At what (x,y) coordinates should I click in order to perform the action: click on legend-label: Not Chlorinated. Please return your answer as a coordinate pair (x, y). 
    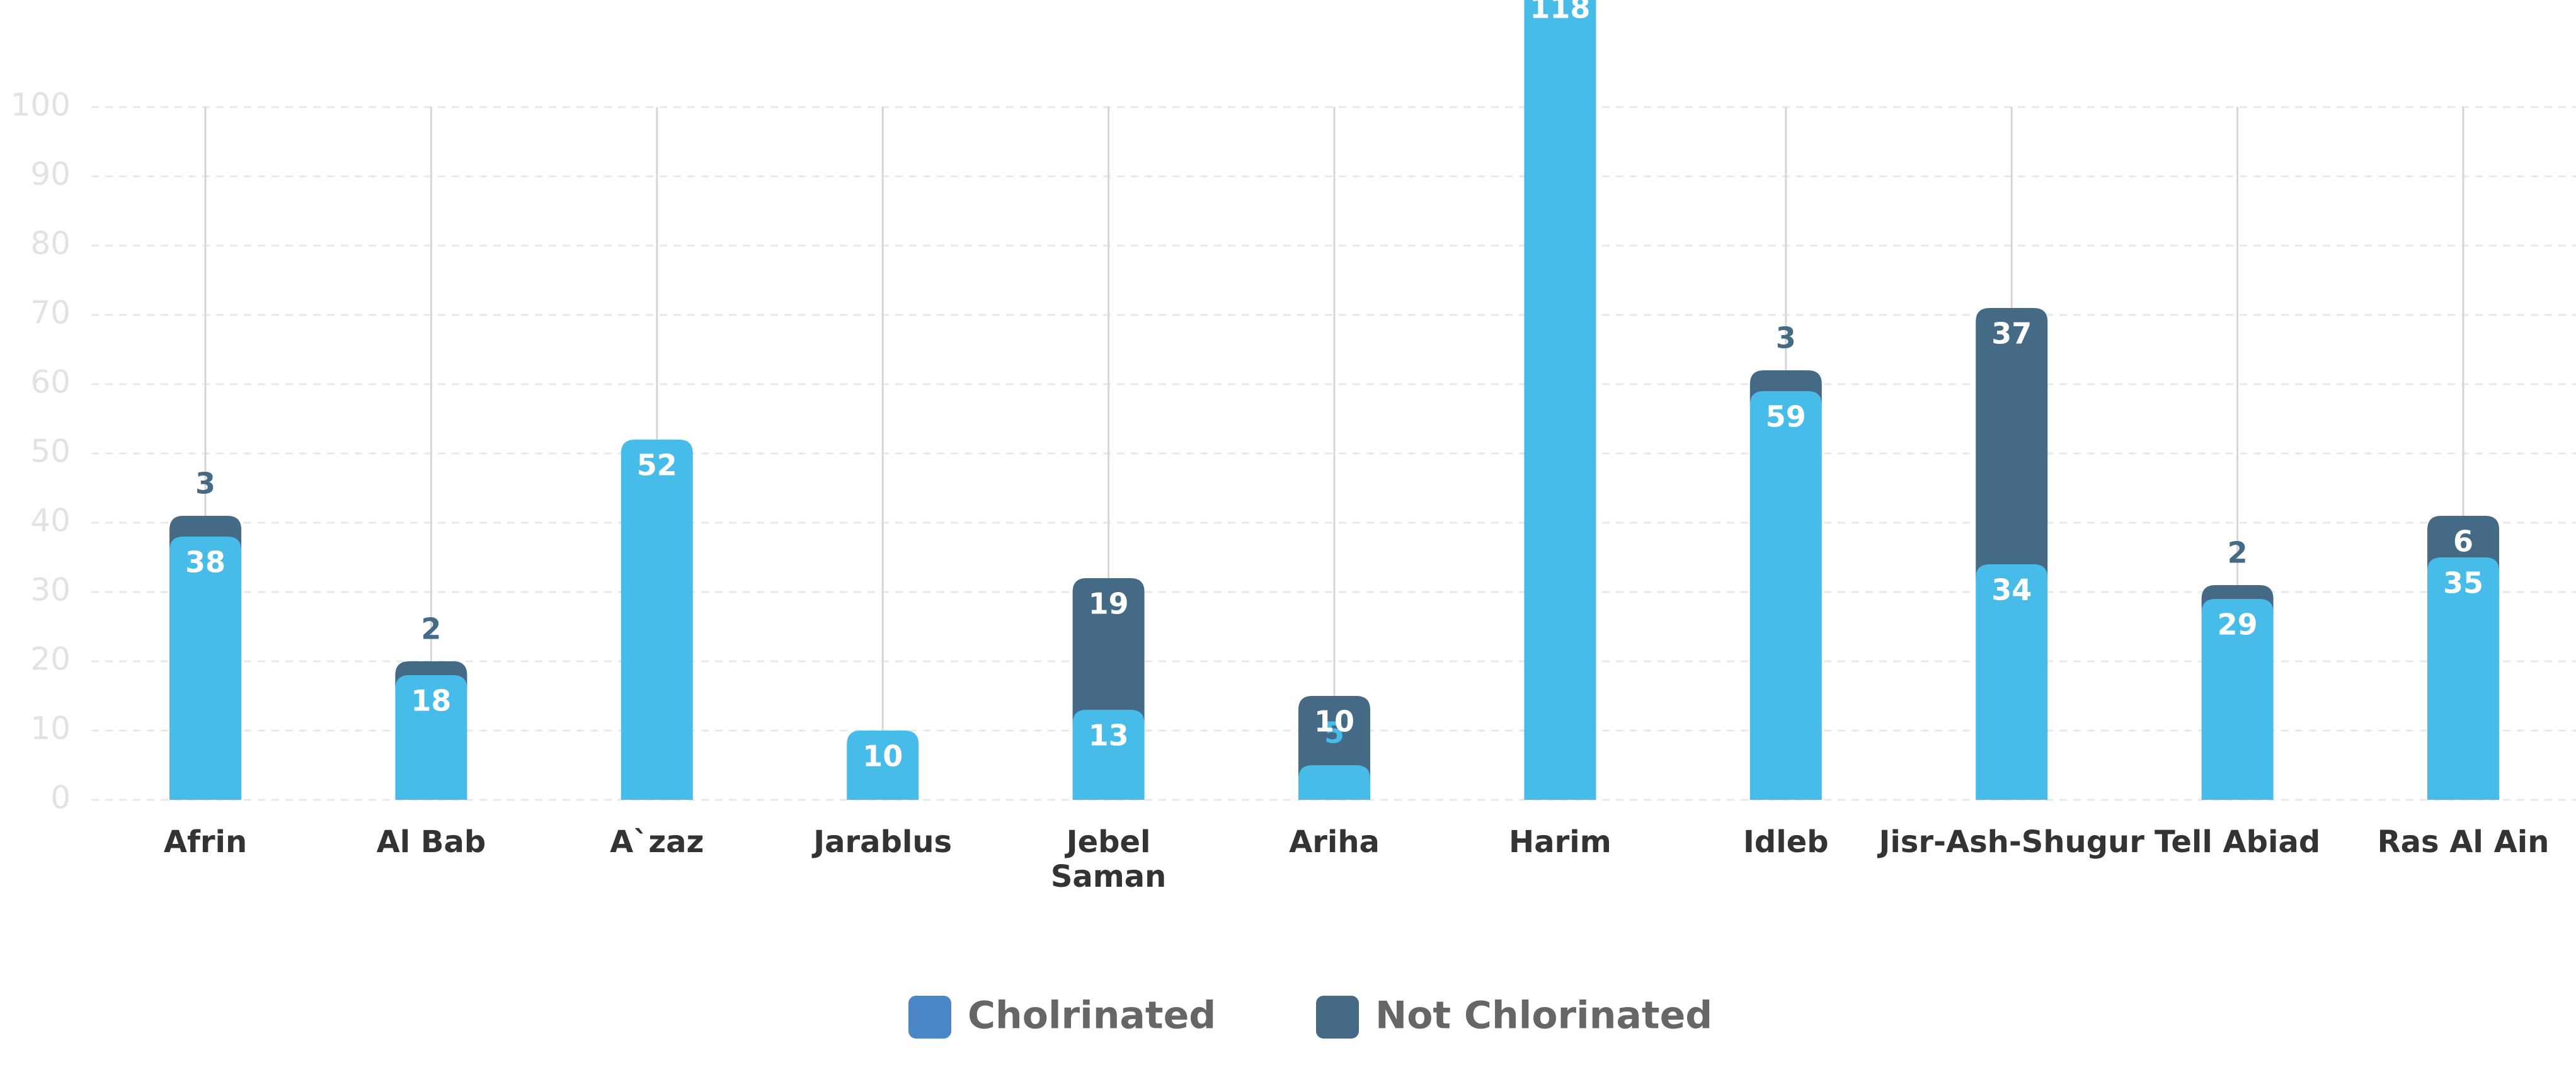
    Looking at the image, I should click on (1543, 1016).